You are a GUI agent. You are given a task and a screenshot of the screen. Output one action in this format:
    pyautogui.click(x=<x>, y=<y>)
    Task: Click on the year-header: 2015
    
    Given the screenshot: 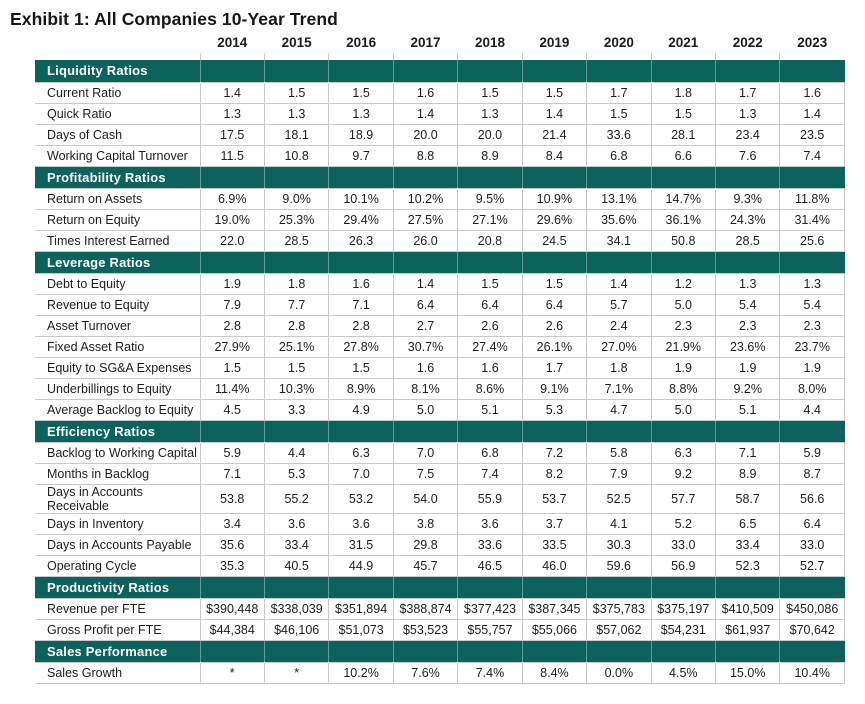 What is the action you would take?
    pyautogui.click(x=296, y=42)
    